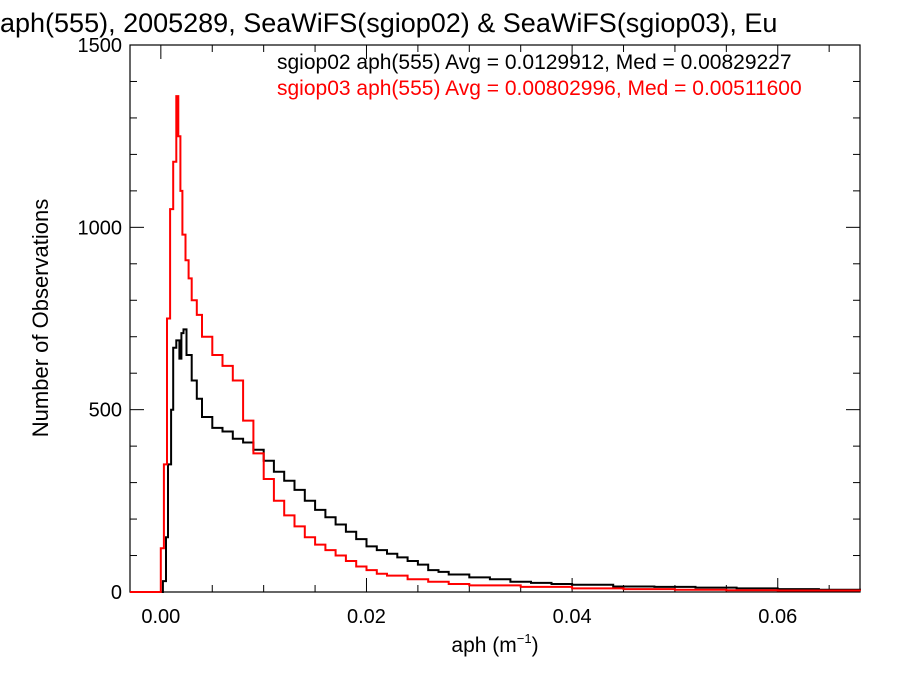  Describe the element at coordinates (572, 617) in the screenshot. I see `x-tick-label: 0.04` at that location.